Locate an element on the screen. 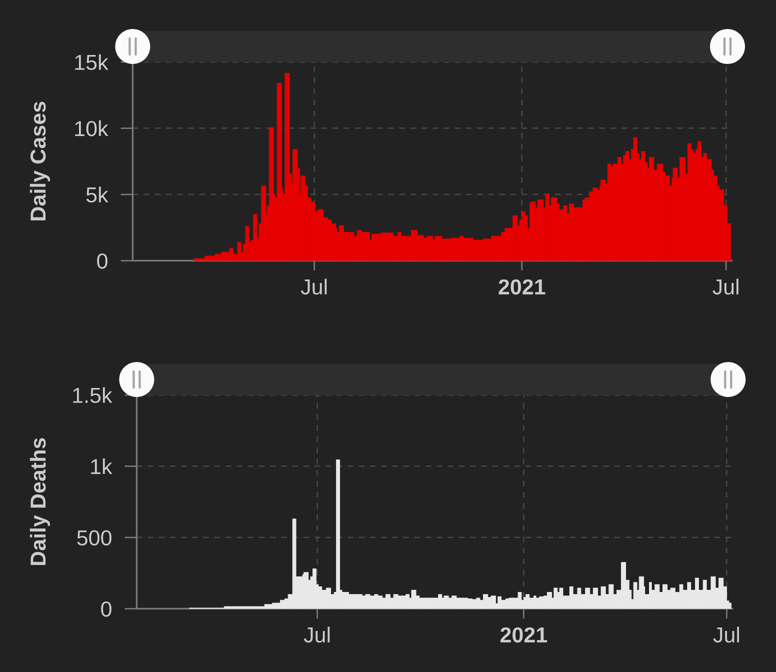 The height and width of the screenshot is (672, 776). y-tick-label: 1k is located at coordinates (101, 466).